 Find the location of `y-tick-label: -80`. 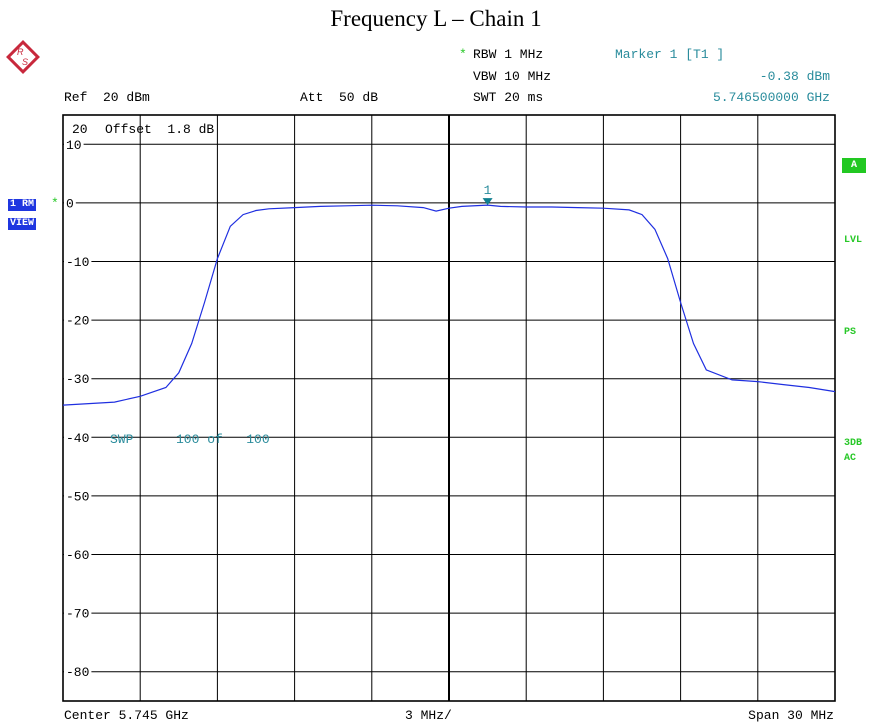

y-tick-label: -80 is located at coordinates (77, 672).